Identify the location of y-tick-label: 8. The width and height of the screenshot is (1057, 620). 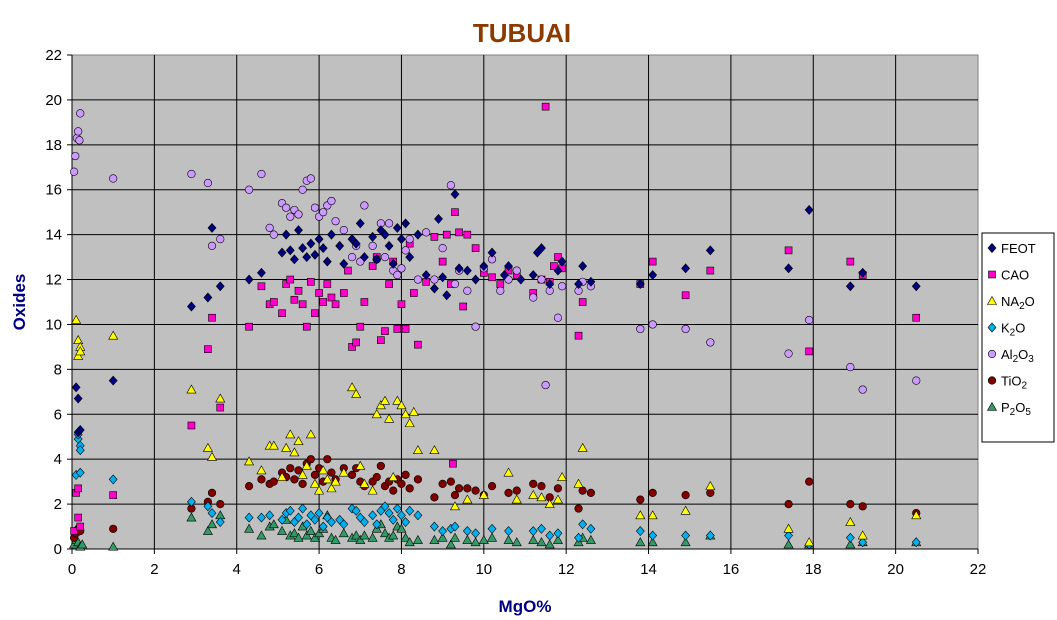
(58, 369).